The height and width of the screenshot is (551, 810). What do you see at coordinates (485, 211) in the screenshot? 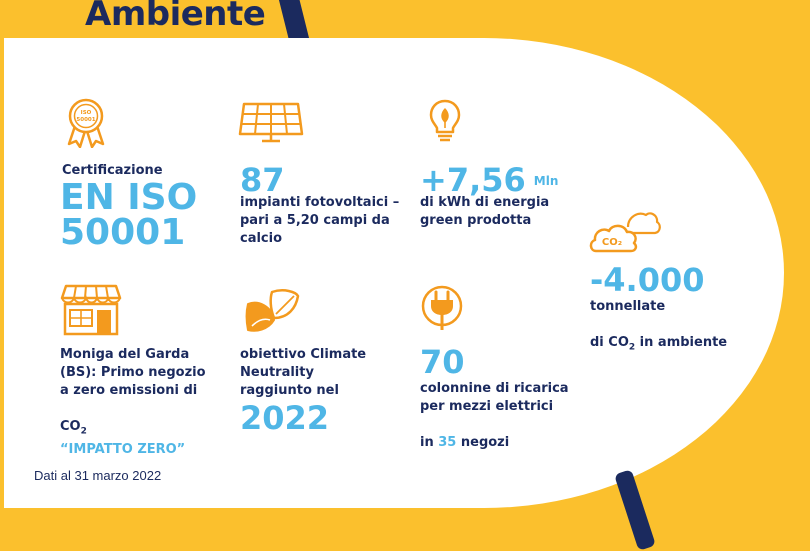
I see `energy-text: di kWh di energia green prodotta` at bounding box center [485, 211].